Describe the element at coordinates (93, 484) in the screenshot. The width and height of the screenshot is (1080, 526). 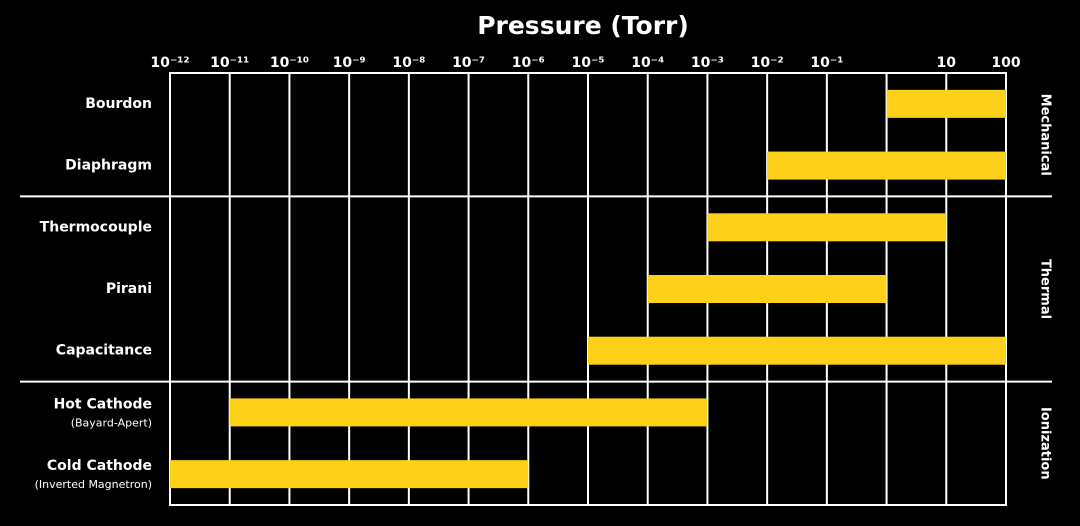
I see `row-sublabel: (Inverted Magnetron)` at that location.